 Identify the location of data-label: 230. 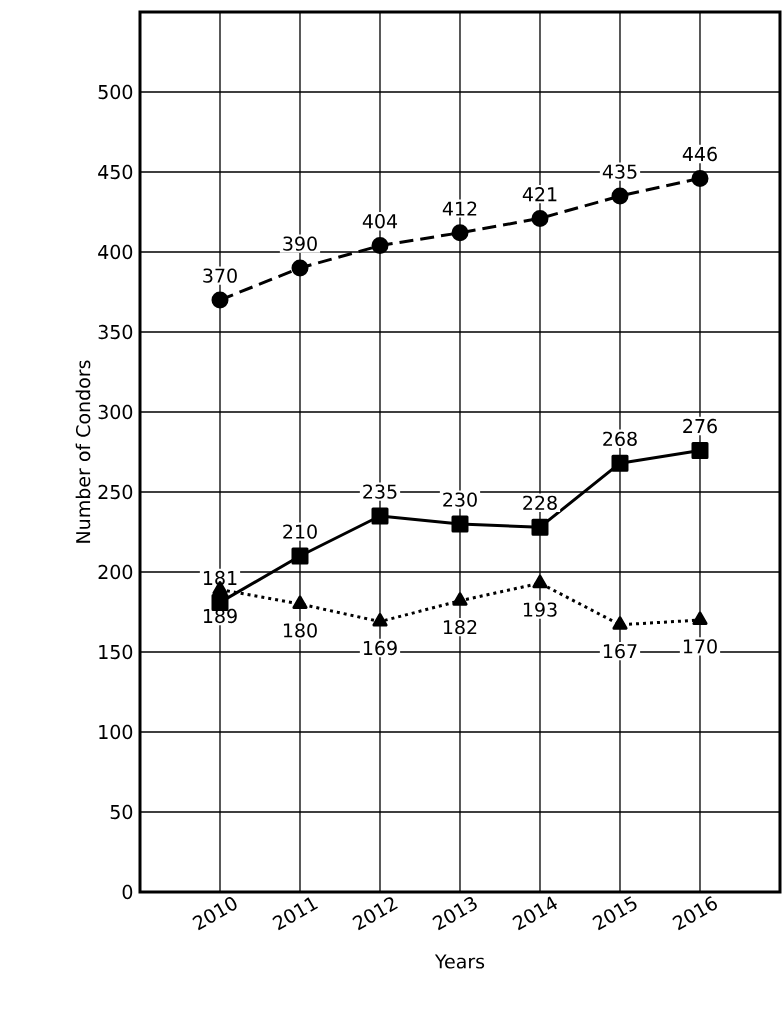
(460, 499).